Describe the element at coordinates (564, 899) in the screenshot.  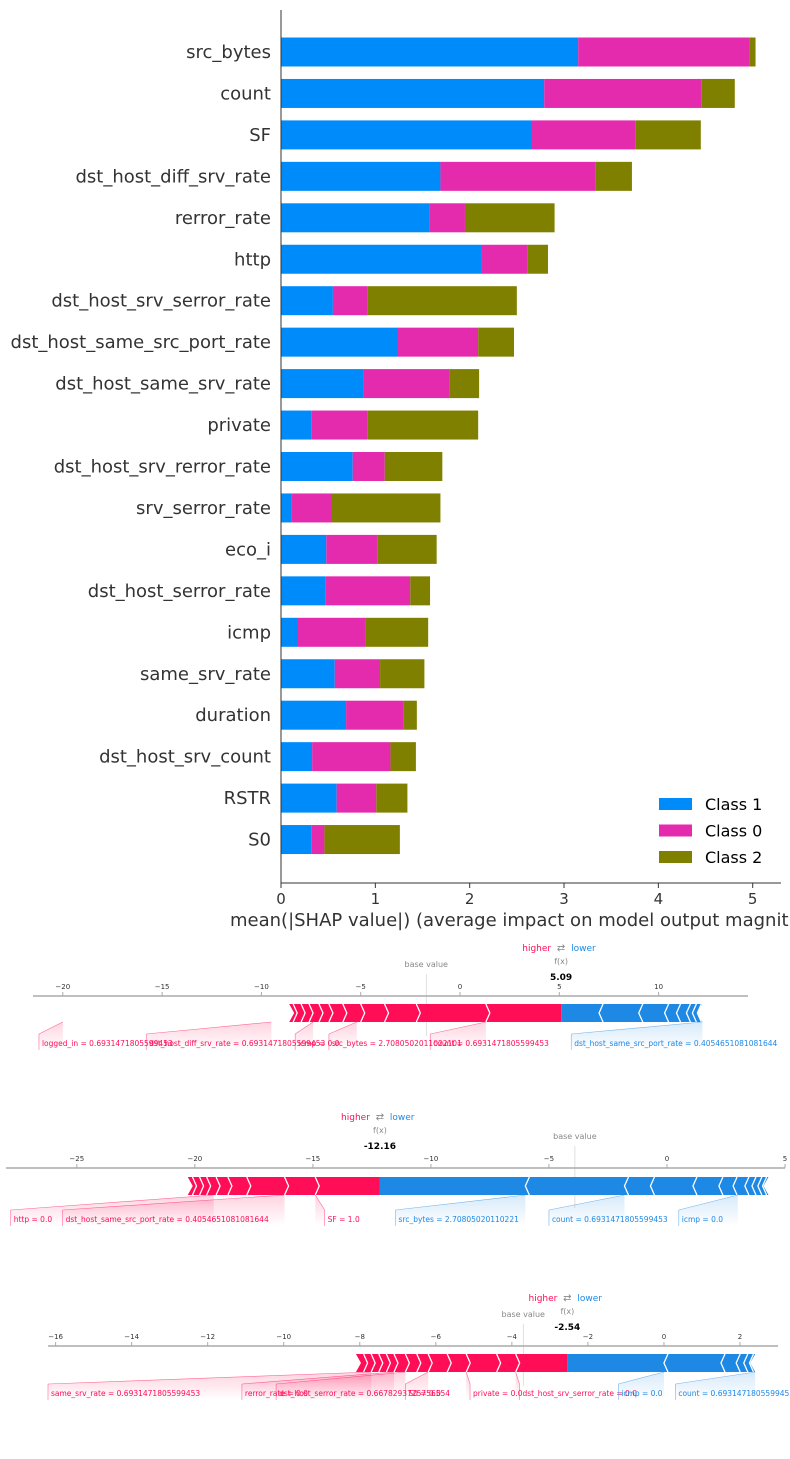
I see `x-tick-label: 3` at that location.